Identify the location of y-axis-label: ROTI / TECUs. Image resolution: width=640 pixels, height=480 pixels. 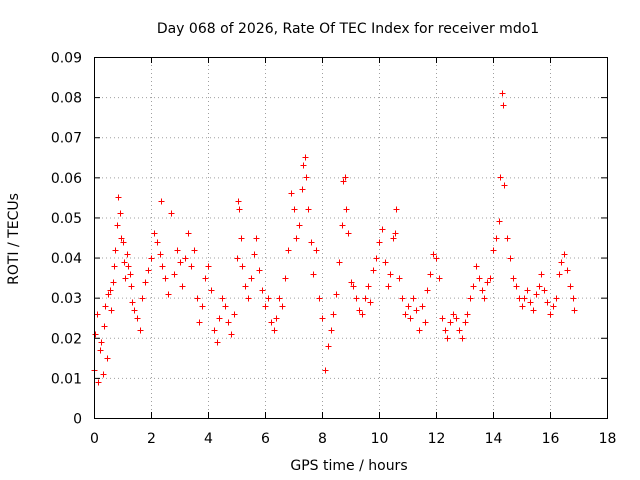
(14, 239).